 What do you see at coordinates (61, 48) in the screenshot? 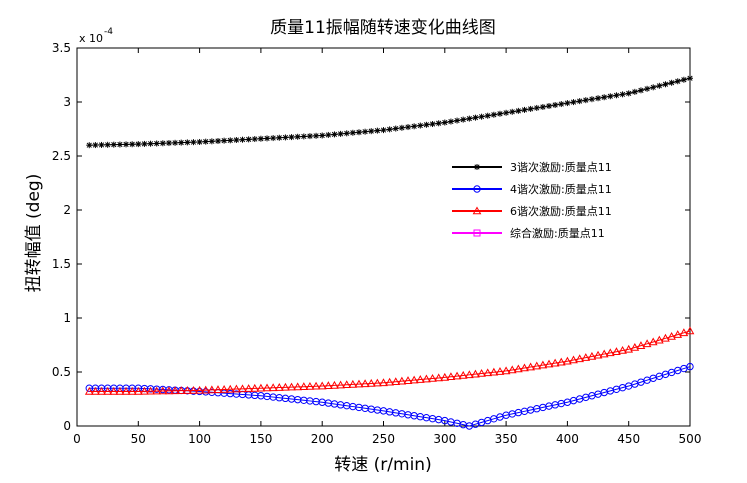
I see `y-tick-label: 3.5` at bounding box center [61, 48].